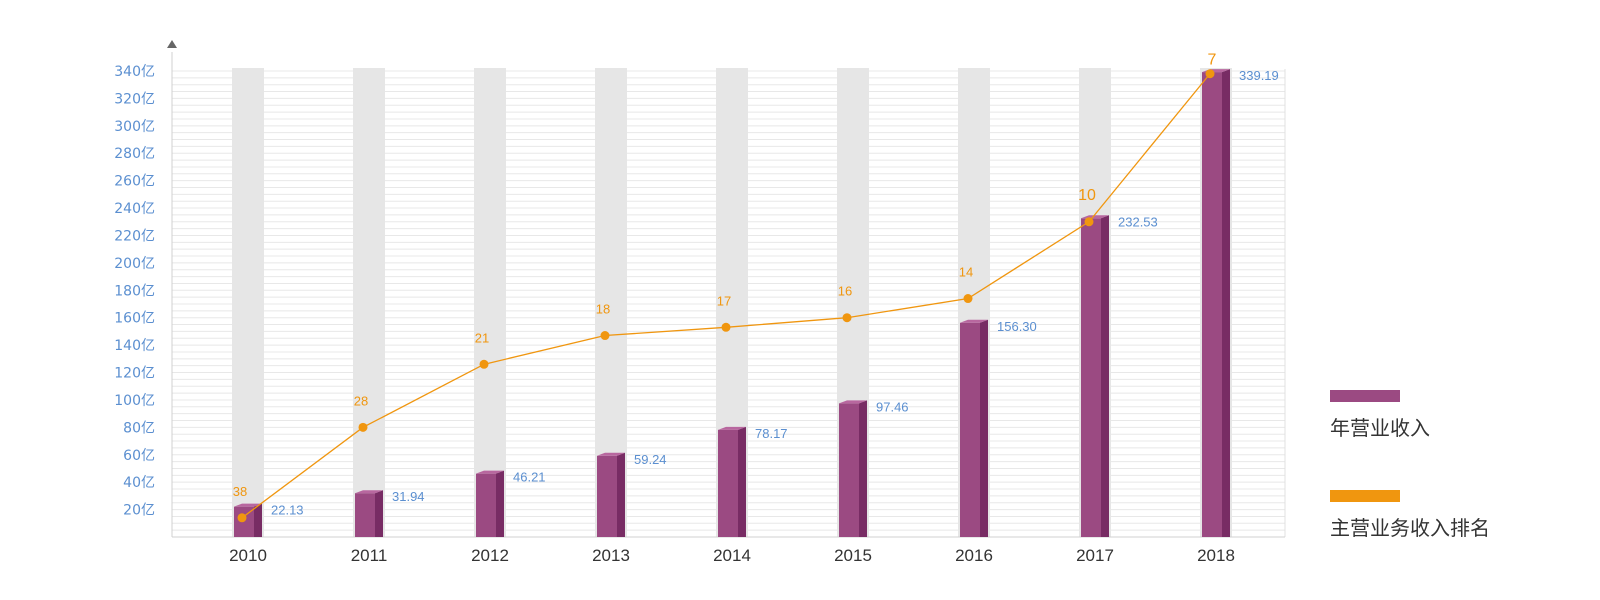 The width and height of the screenshot is (1600, 600). What do you see at coordinates (1380, 428) in the screenshot?
I see `legend-label-revenue: 年营业收入` at bounding box center [1380, 428].